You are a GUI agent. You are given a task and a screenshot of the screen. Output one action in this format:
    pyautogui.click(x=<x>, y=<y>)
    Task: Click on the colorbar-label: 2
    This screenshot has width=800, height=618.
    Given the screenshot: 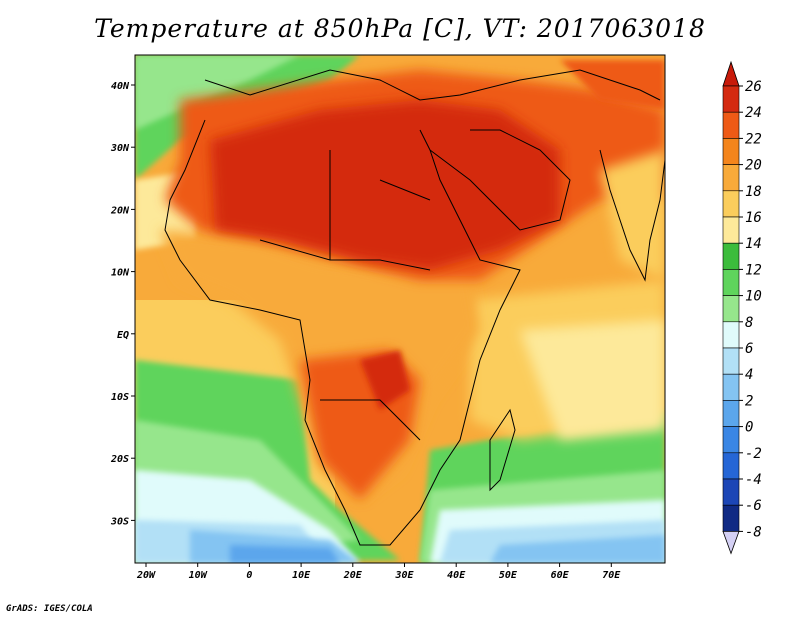 What is the action you would take?
    pyautogui.click(x=749, y=401)
    